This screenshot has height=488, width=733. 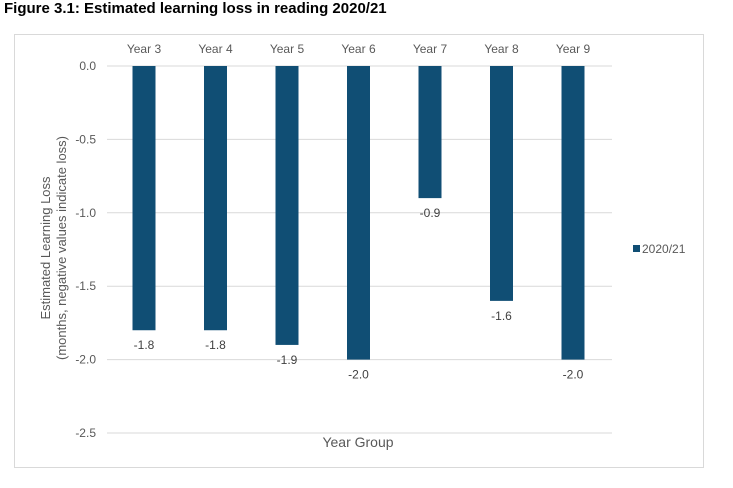 I want to click on x-tick-label: Year 3, so click(x=144, y=49).